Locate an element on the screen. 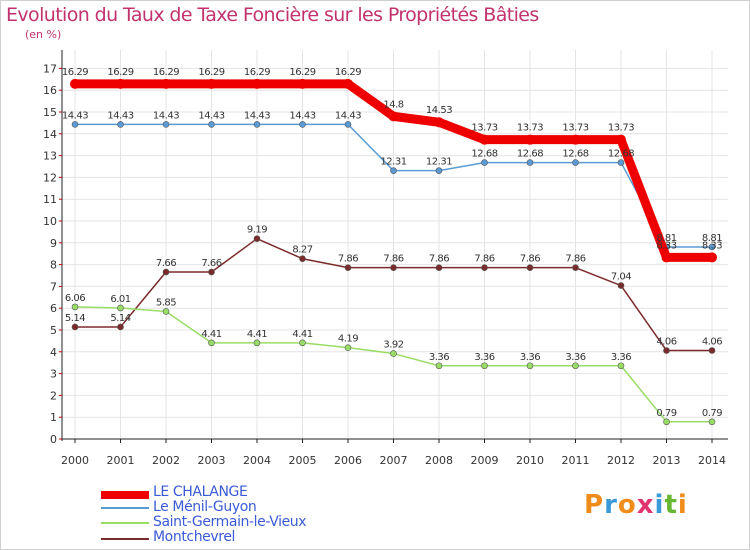 The height and width of the screenshot is (550, 750). data-label-saint-germain-le-vieux: 0.79 is located at coordinates (666, 413).